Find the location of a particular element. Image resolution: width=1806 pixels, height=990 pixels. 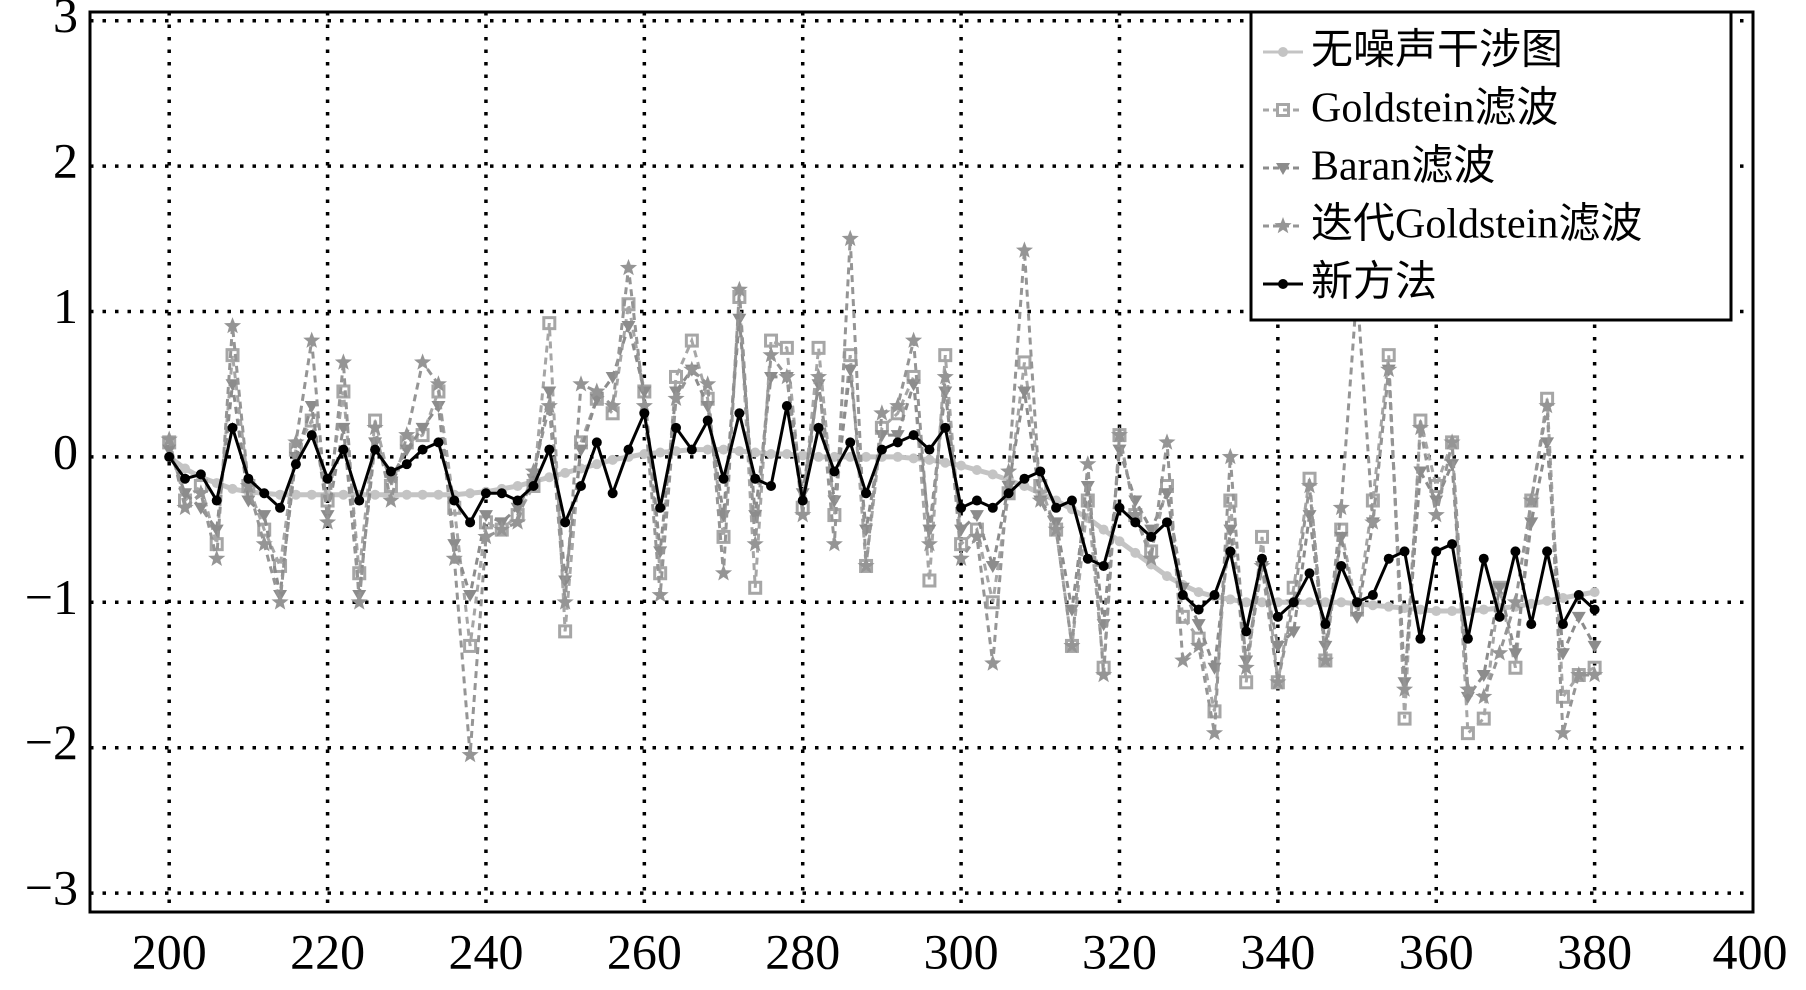

x-tick-label: 200 is located at coordinates (169, 951).